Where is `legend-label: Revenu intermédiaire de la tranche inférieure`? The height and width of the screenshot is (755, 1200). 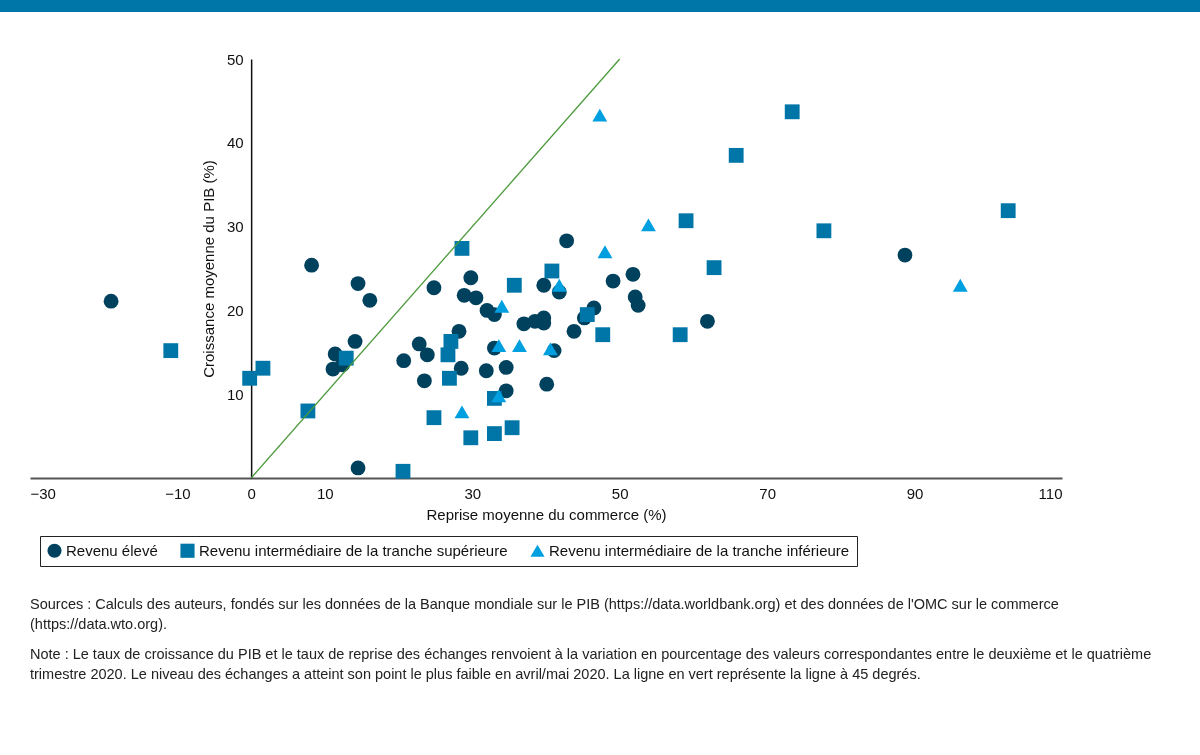 legend-label: Revenu intermédiaire de la tranche inférieure is located at coordinates (699, 550).